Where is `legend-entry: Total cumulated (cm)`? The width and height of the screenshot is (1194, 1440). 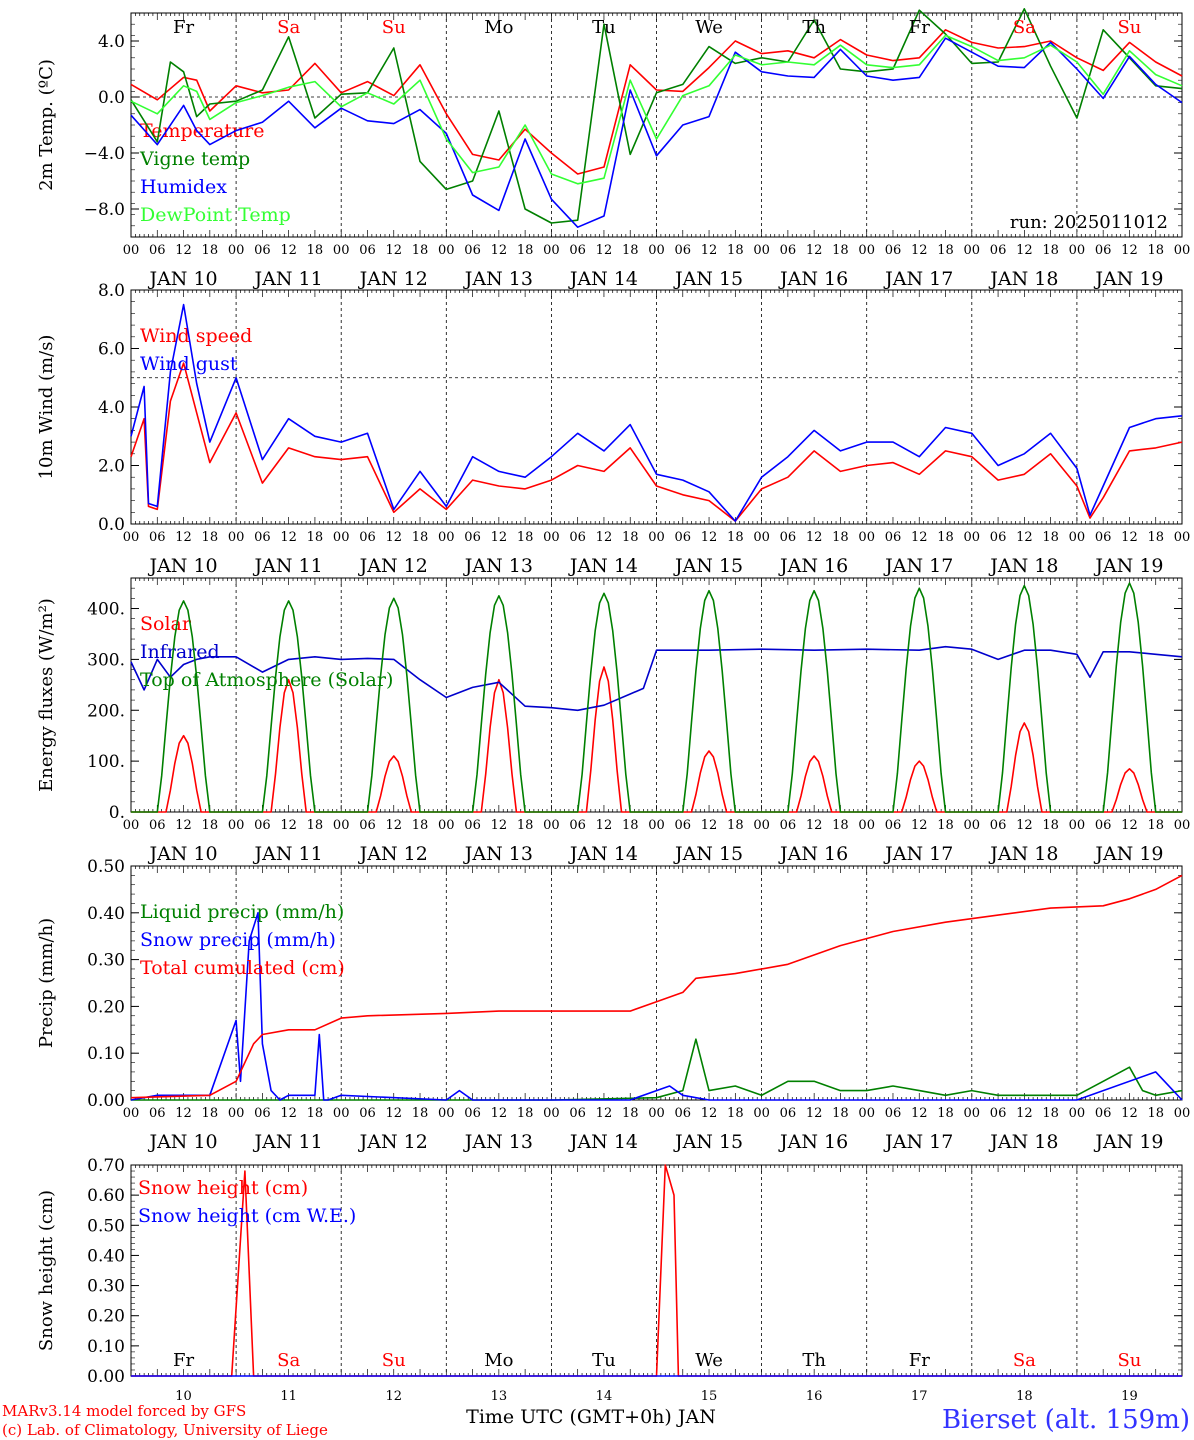 legend-entry: Total cumulated (cm) is located at coordinates (242, 968).